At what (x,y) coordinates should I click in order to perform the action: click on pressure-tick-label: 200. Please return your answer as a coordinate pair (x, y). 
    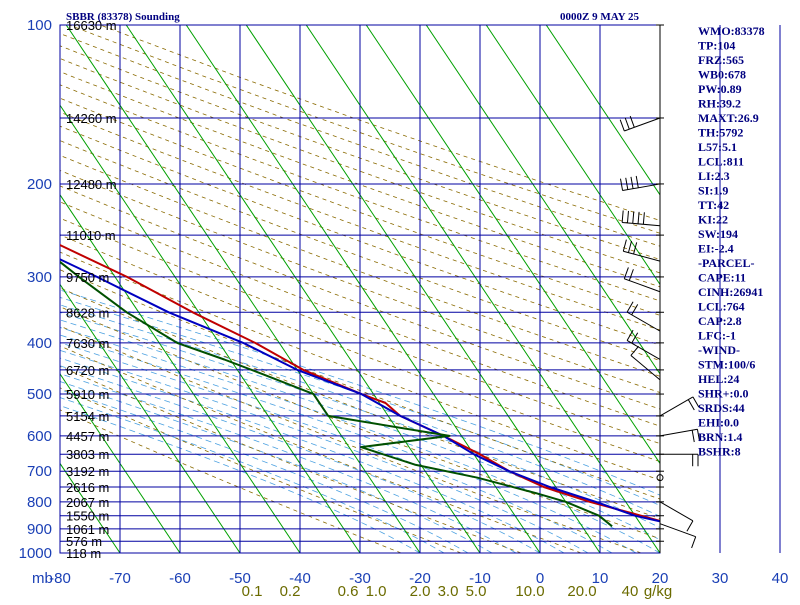
    Looking at the image, I should click on (39, 184).